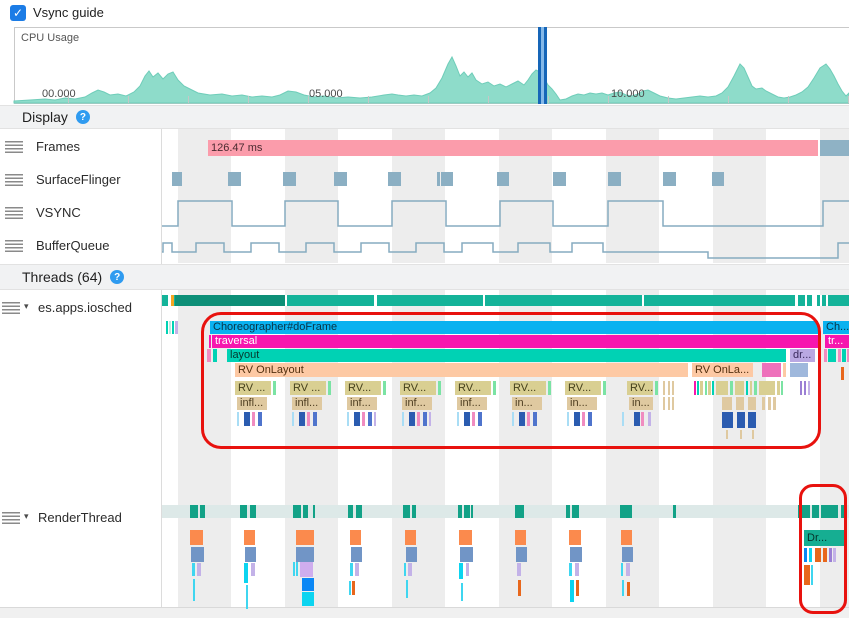 This screenshot has width=849, height=618. What do you see at coordinates (506, 355) in the screenshot?
I see `trace-slice: layout` at bounding box center [506, 355].